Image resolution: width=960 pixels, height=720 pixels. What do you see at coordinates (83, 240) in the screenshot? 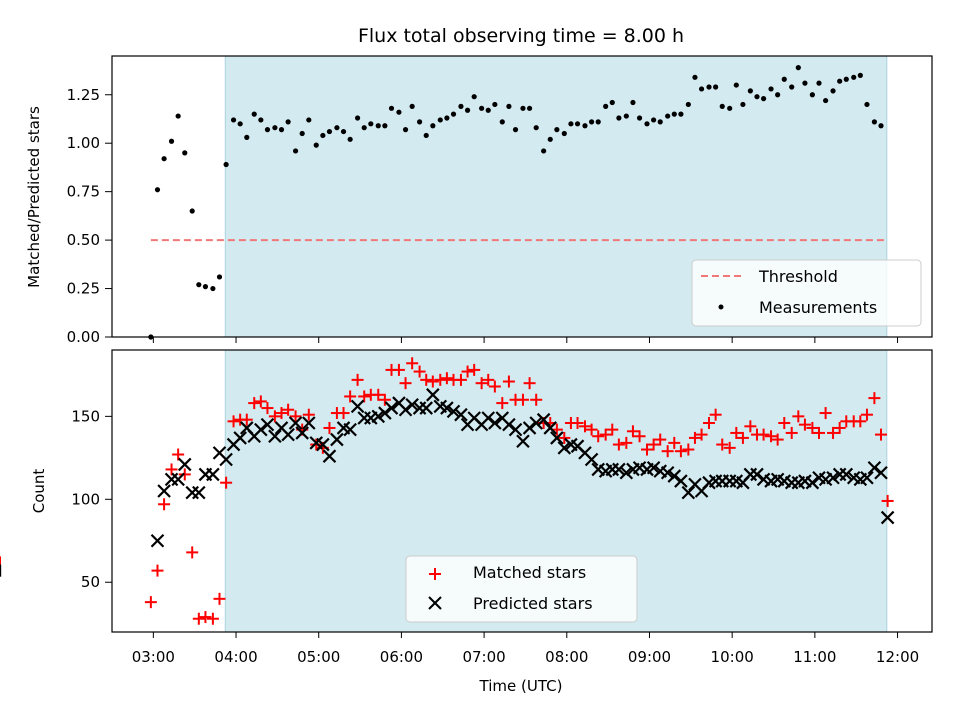
I see `top-y-tick-label: 0.50` at bounding box center [83, 240].